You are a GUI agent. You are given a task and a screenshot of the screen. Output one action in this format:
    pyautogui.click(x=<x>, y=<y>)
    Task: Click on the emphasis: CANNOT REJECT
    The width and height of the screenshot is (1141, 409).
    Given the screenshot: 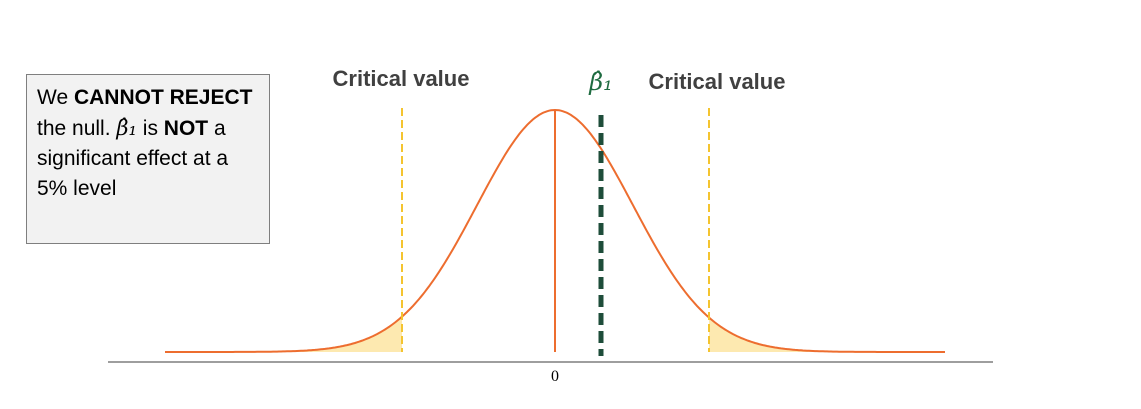 What is the action you would take?
    pyautogui.click(x=163, y=97)
    